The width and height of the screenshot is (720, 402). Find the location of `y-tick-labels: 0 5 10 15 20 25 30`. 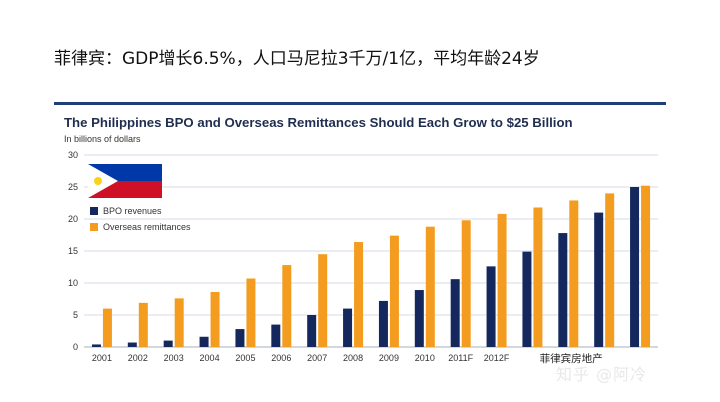

y-tick-labels: 0 5 10 15 20 25 30 is located at coordinates (73, 251).